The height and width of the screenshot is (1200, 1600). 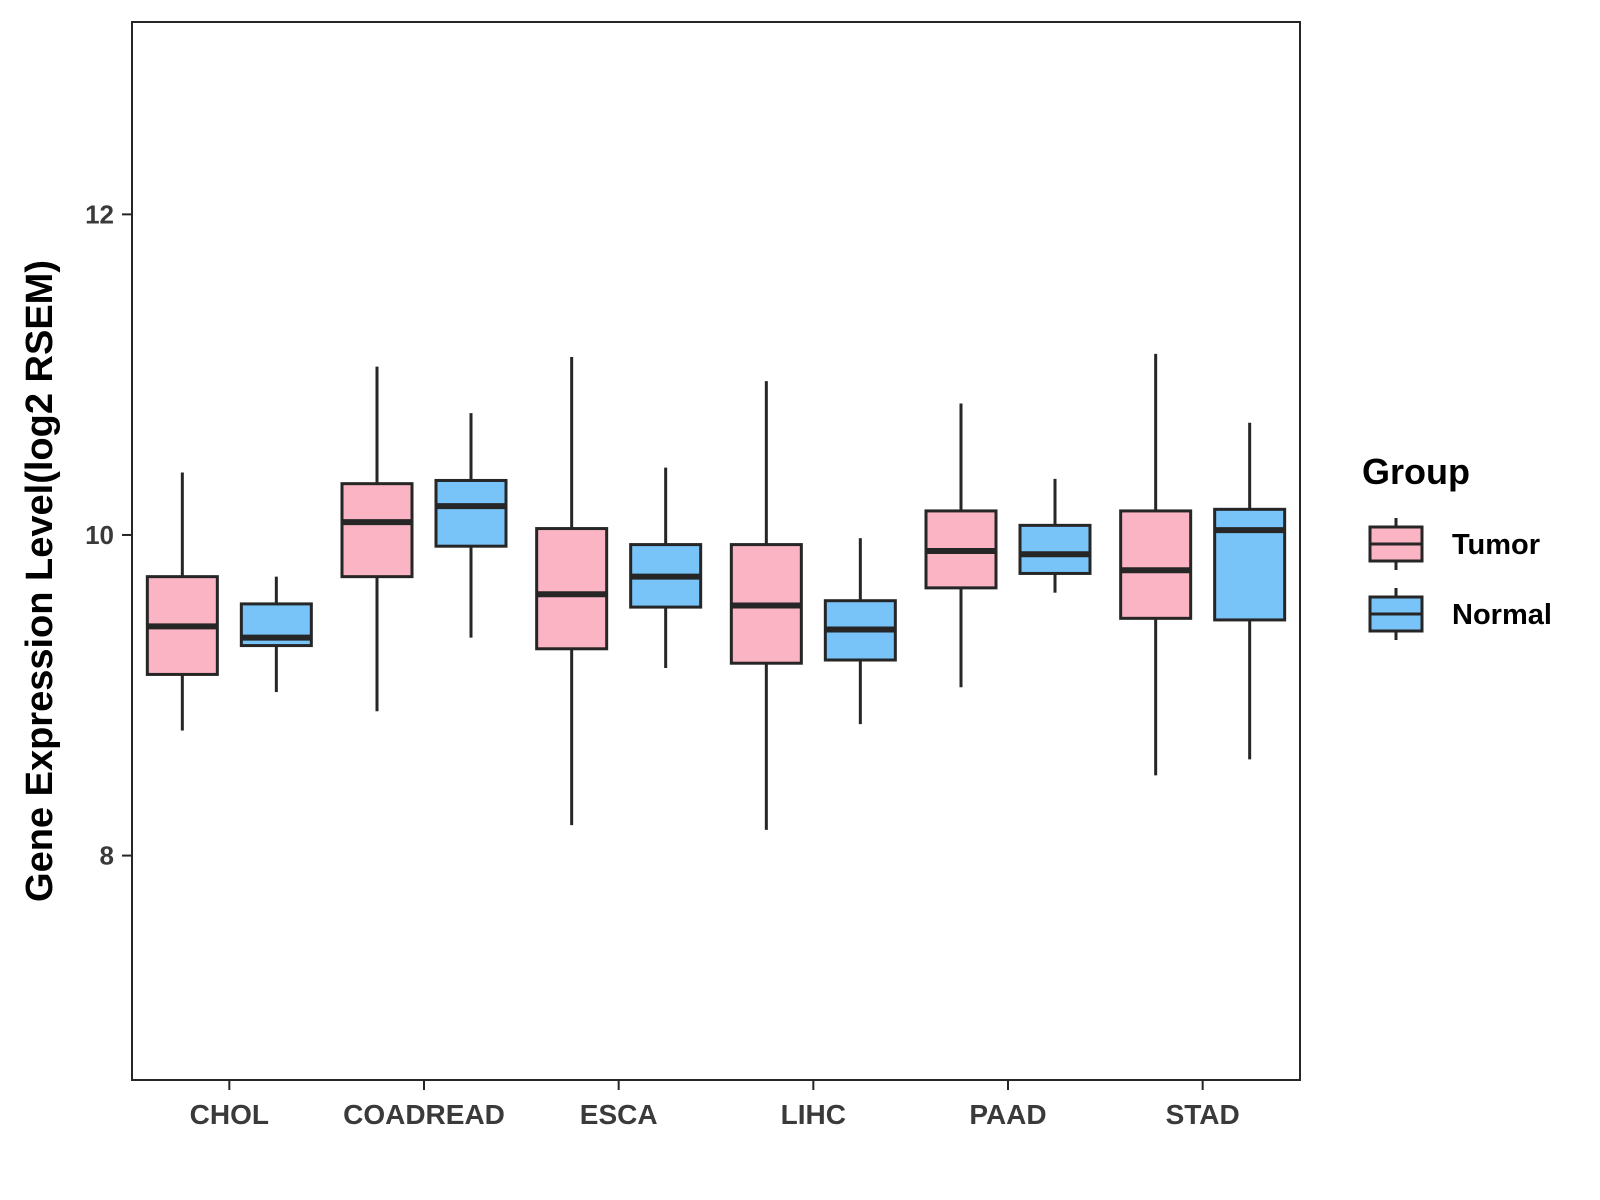 What do you see at coordinates (813, 1114) in the screenshot?
I see `x-tick-label: LIHC` at bounding box center [813, 1114].